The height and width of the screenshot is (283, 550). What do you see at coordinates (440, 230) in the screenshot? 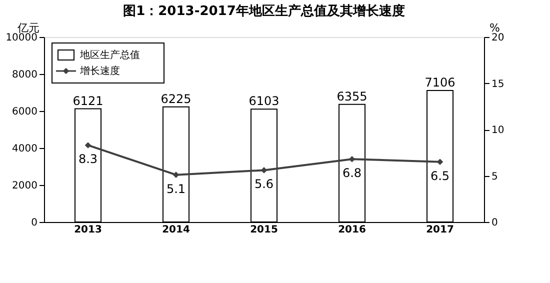
I see `x-tick-label: 2017` at bounding box center [440, 230].